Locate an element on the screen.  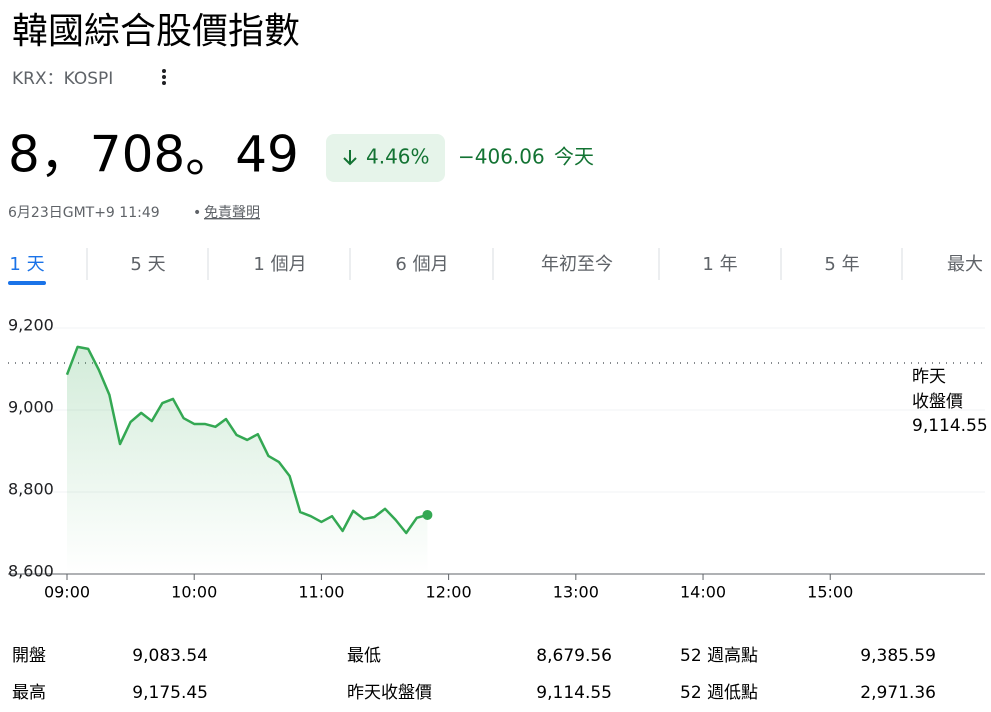
stat-label: 昨天收盤價 is located at coordinates (389, 693).